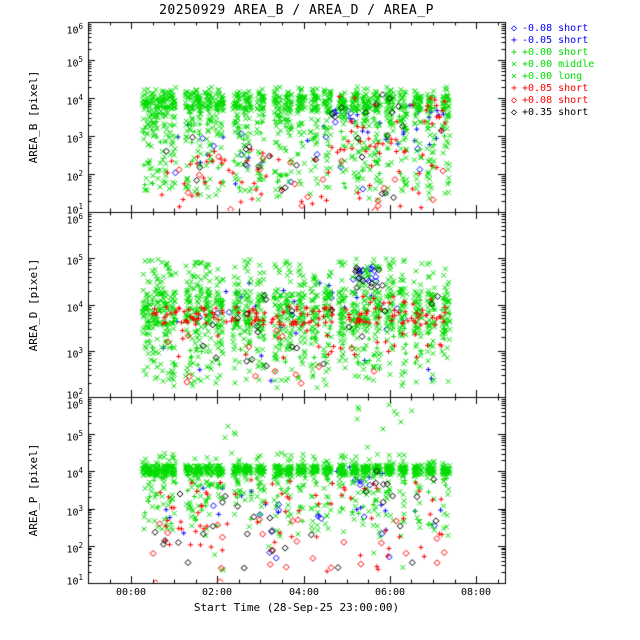 This screenshot has height=640, width=640. I want to click on legend-item: + -0.05 short, so click(551, 41).